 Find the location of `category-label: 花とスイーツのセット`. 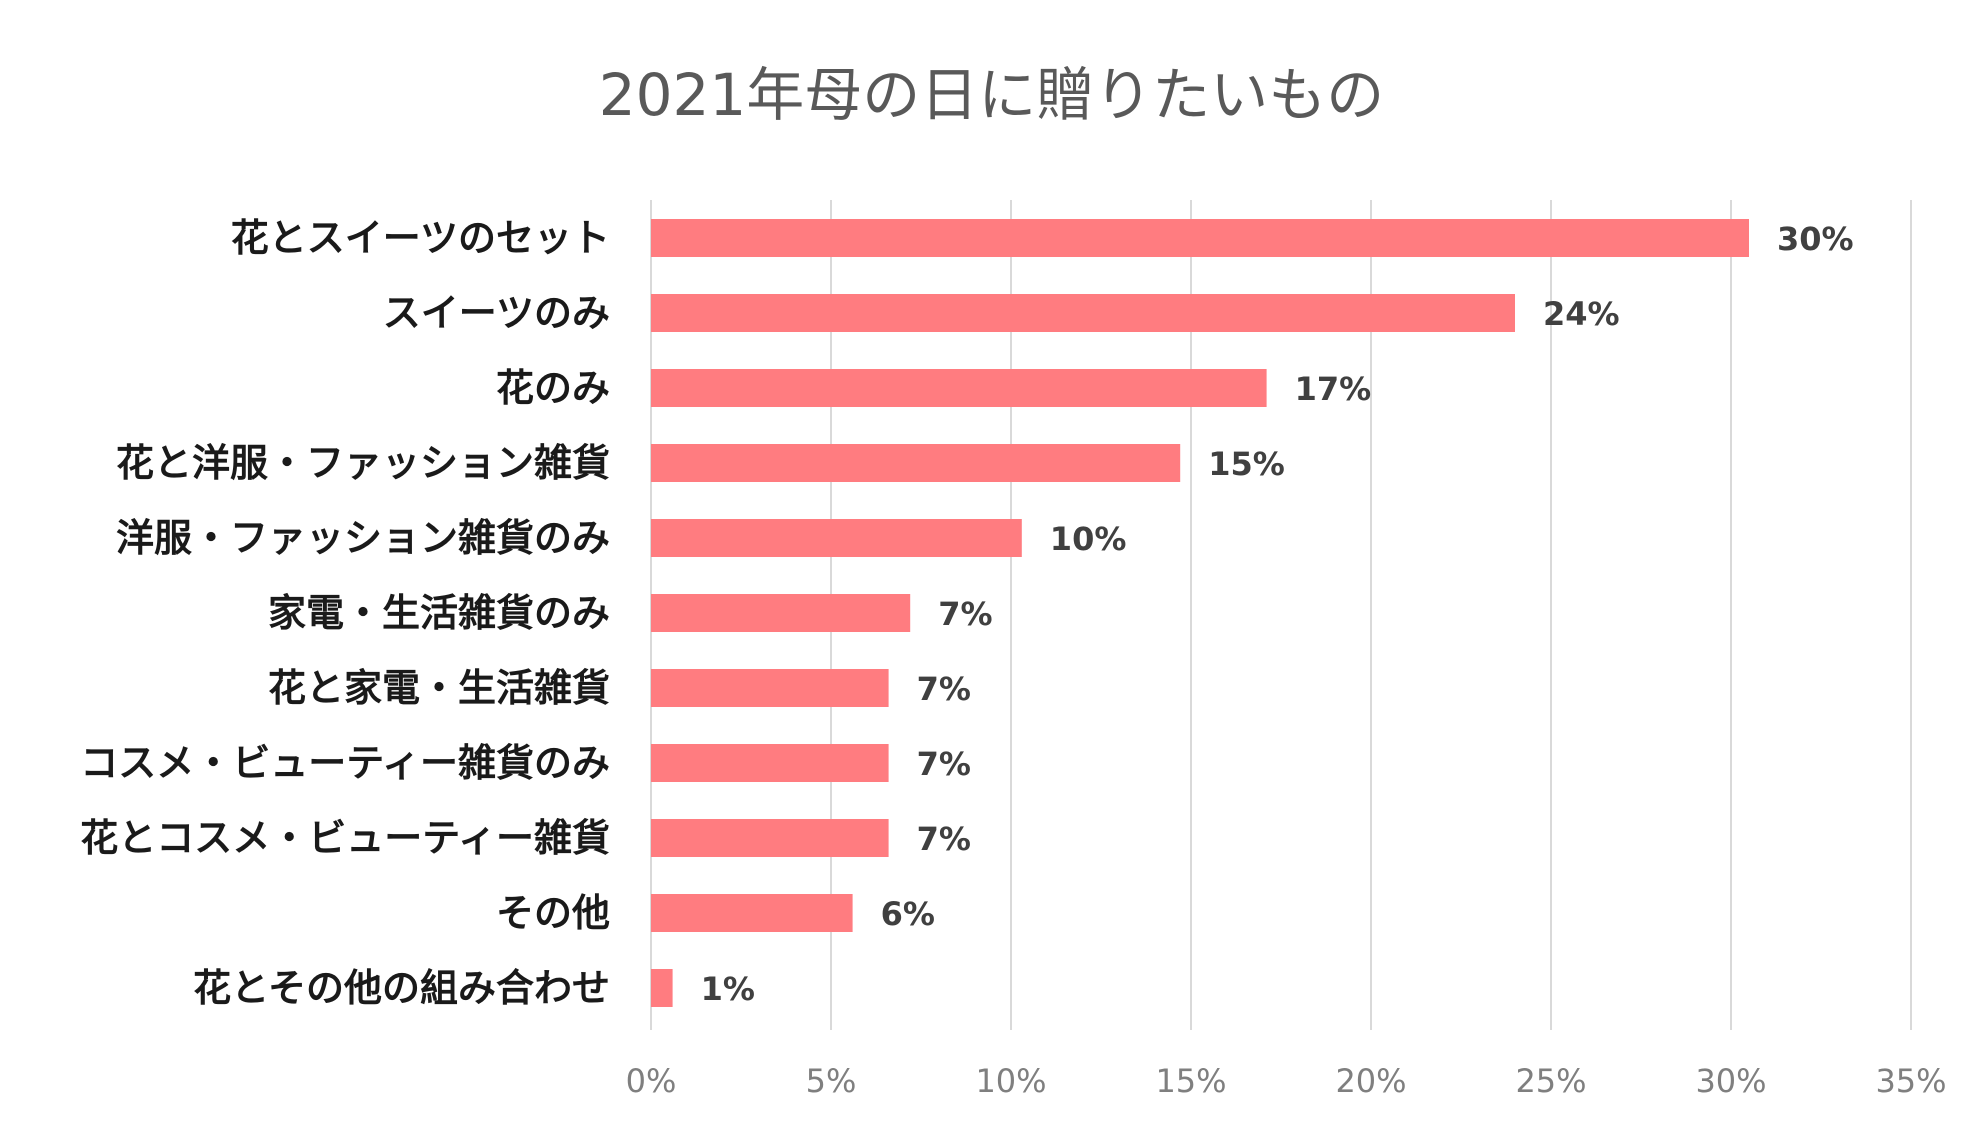

category-label: 花とスイーツのセット is located at coordinates (420, 238).